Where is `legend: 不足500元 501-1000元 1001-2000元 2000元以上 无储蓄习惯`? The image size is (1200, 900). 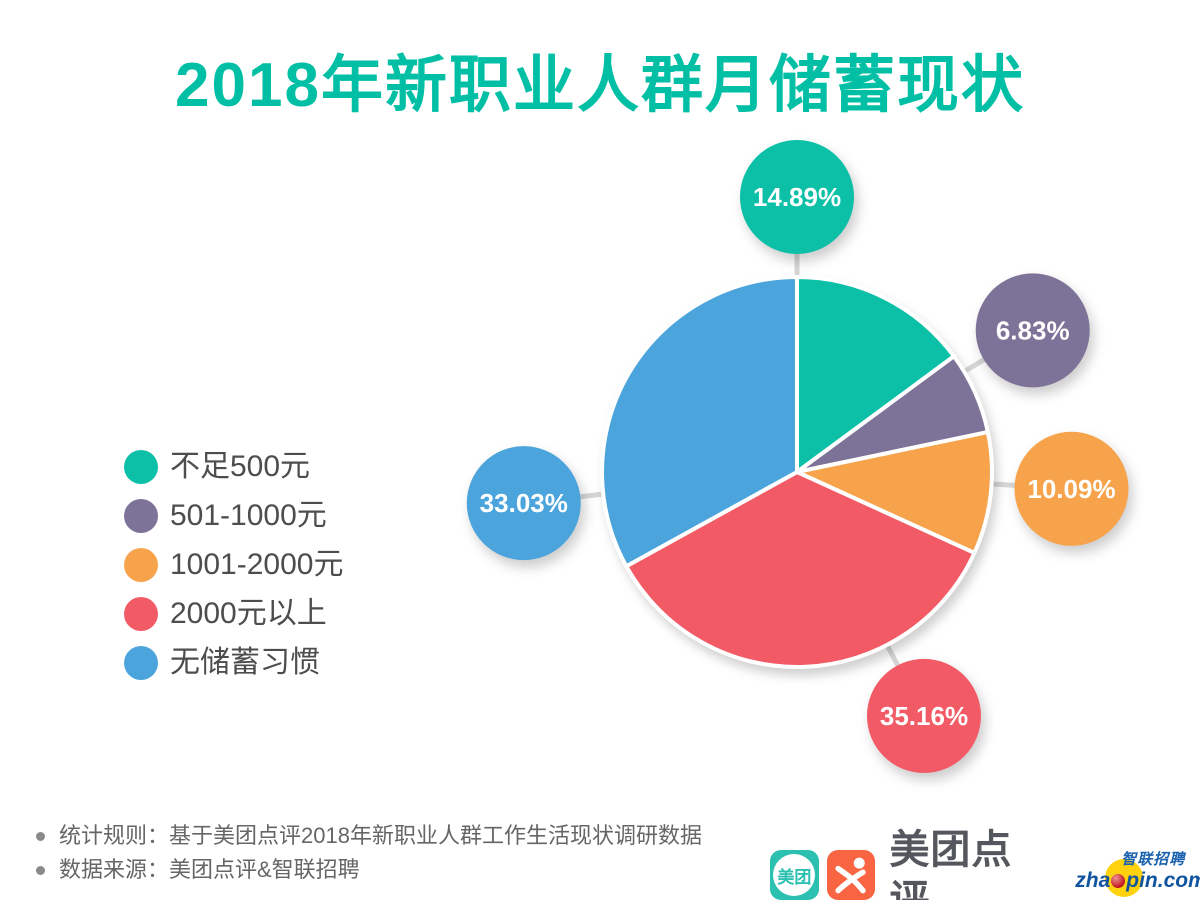
legend: 不足500元 501-1000元 1001-2000元 2000元以上 无储蓄习惯 is located at coordinates (233, 572).